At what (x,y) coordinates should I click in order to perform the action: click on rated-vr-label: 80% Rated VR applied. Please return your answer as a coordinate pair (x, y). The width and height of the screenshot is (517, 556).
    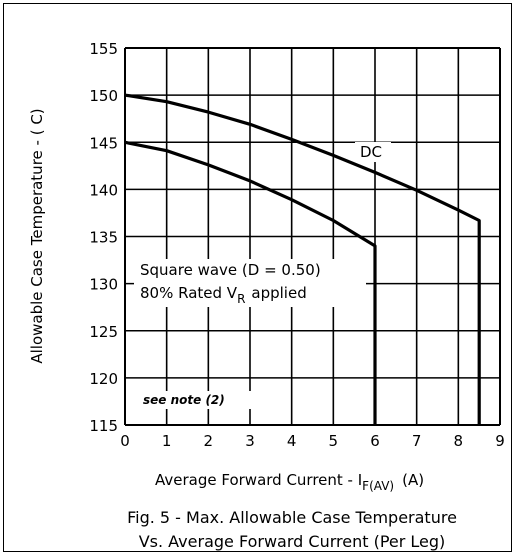
    Looking at the image, I should click on (223, 295).